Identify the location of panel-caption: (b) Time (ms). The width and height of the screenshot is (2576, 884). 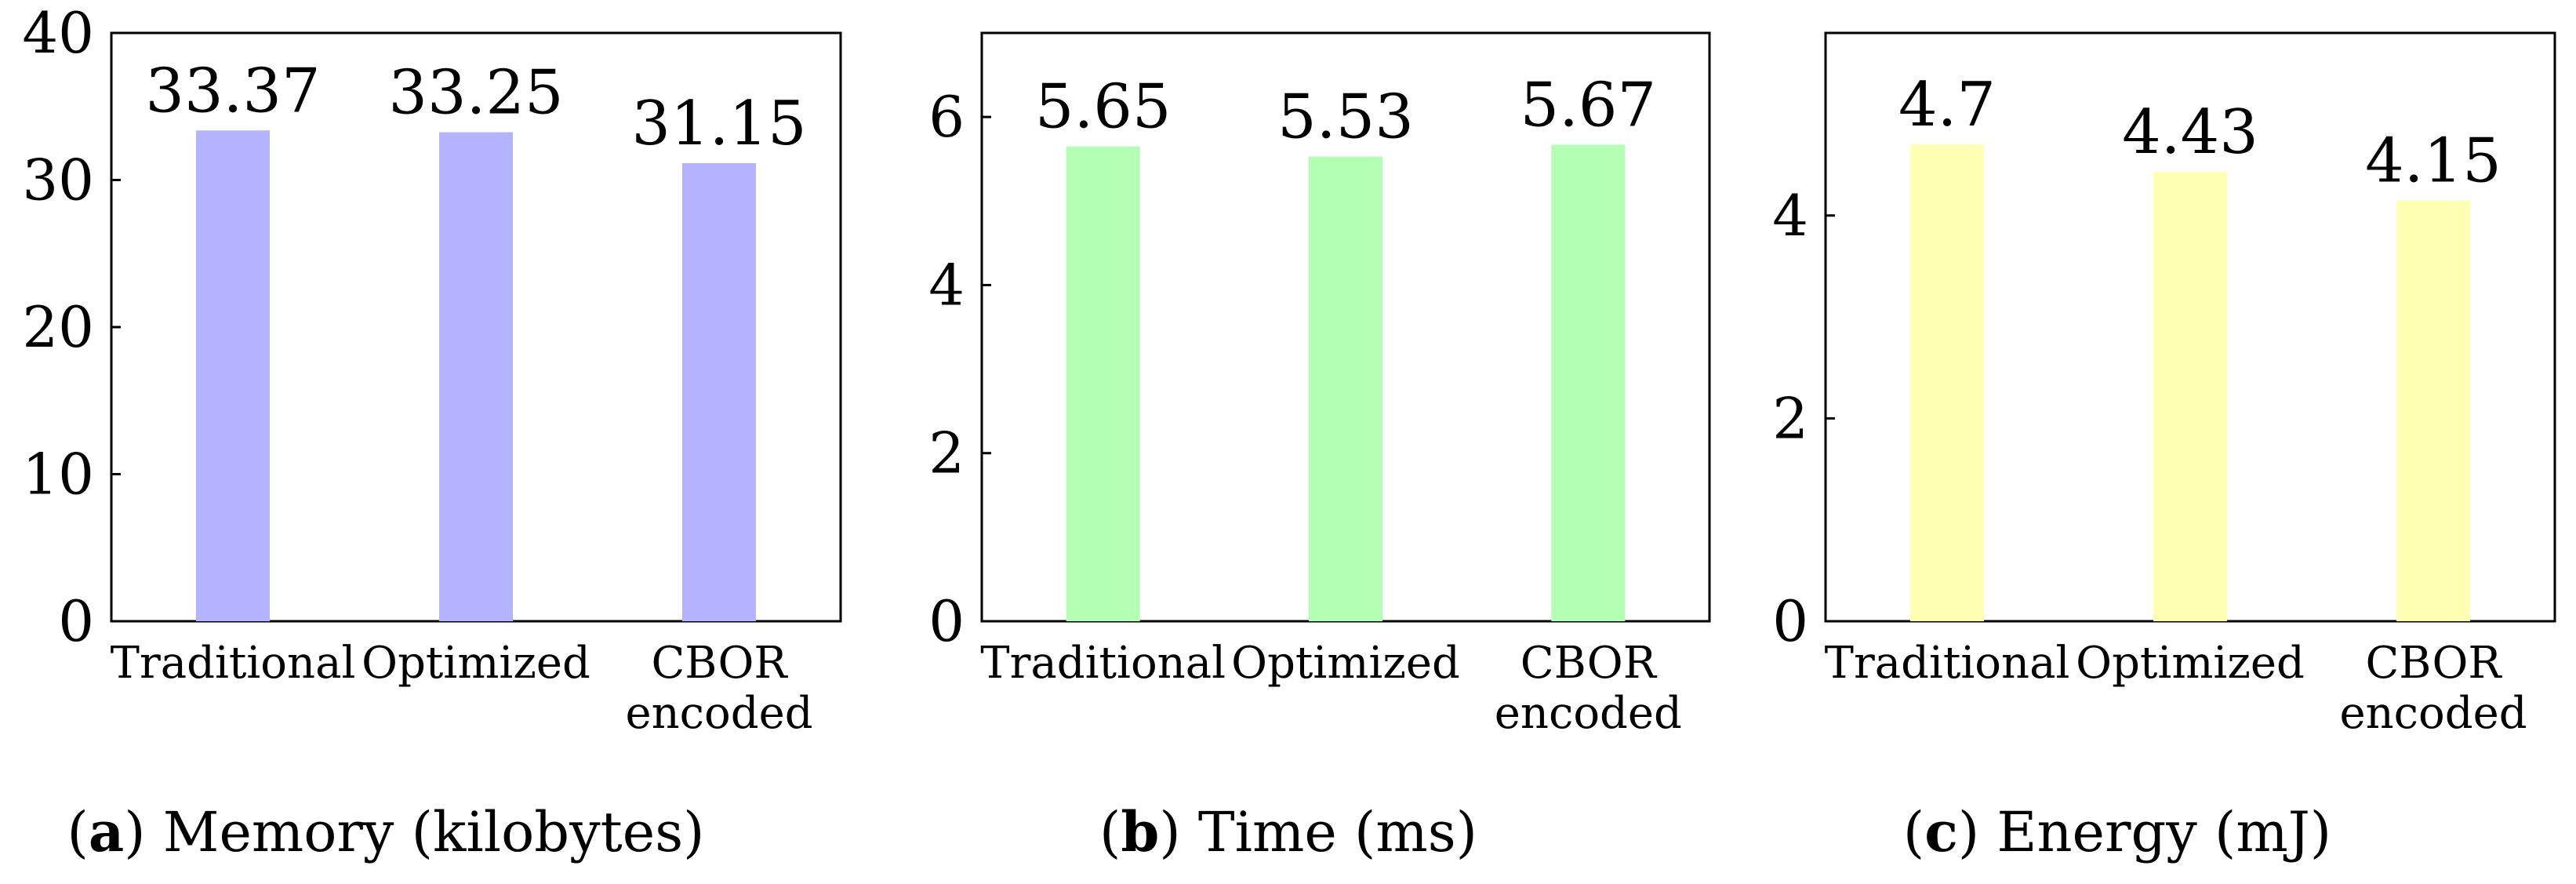
(1288, 831).